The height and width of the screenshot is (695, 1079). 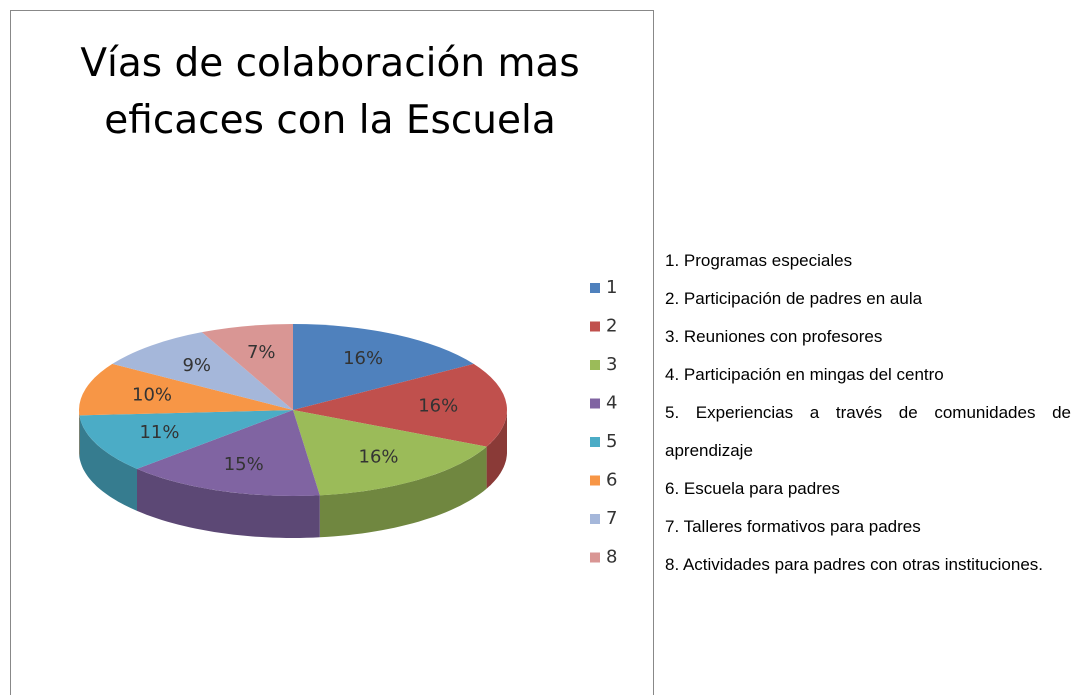 I want to click on data-label: 10%, so click(x=152, y=394).